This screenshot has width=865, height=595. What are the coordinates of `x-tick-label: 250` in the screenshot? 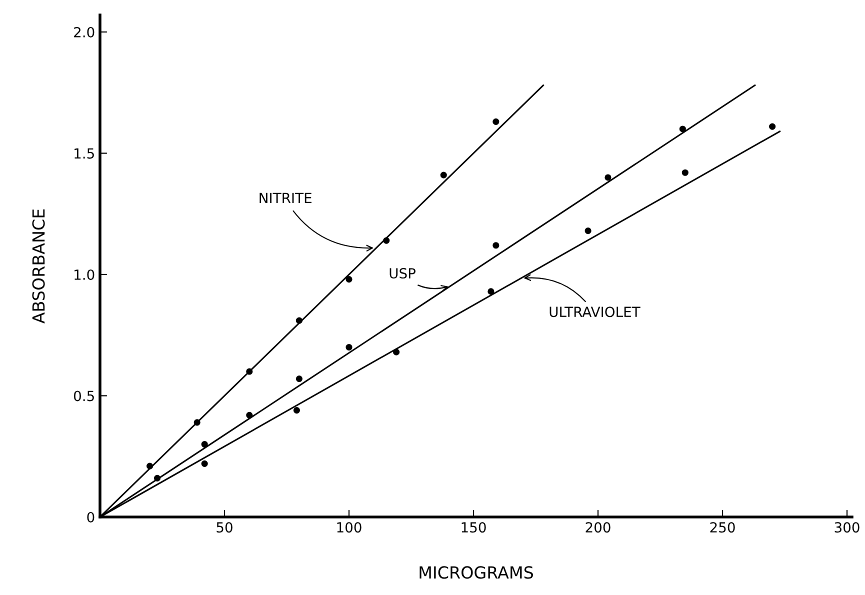 It's located at (722, 527).